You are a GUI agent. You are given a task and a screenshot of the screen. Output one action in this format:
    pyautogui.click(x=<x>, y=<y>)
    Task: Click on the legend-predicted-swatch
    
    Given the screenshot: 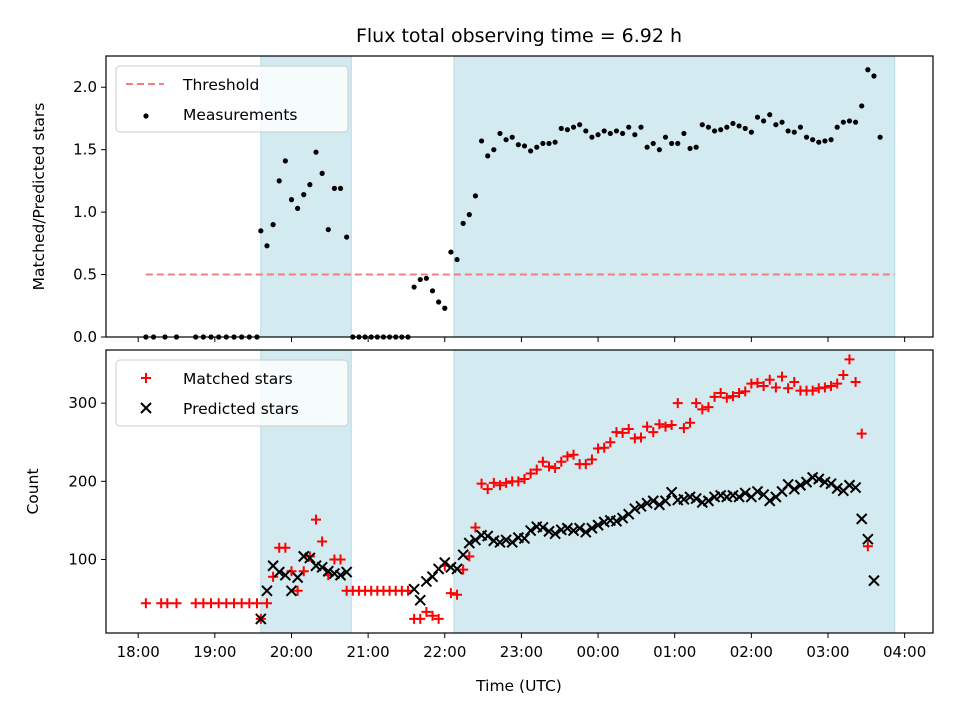 What is the action you would take?
    pyautogui.click(x=146, y=408)
    